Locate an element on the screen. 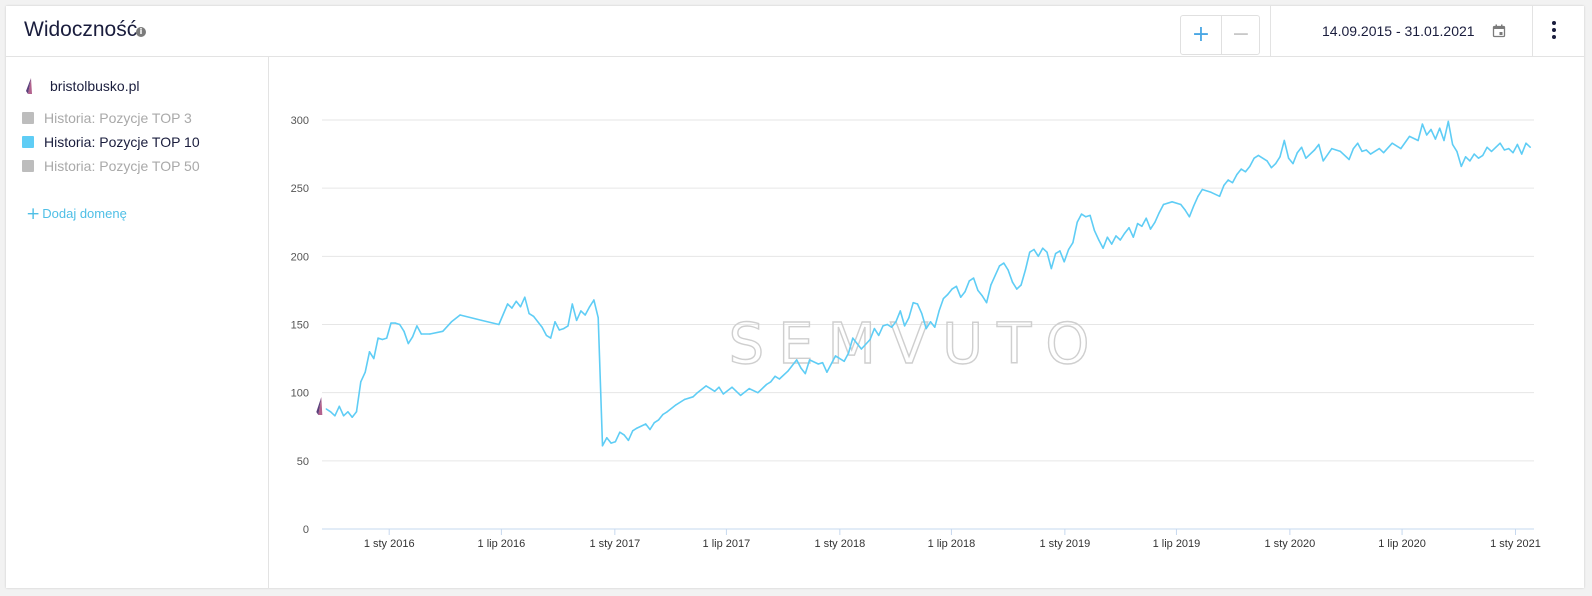 The width and height of the screenshot is (1592, 596). y-tick-label: 250 is located at coordinates (300, 189).